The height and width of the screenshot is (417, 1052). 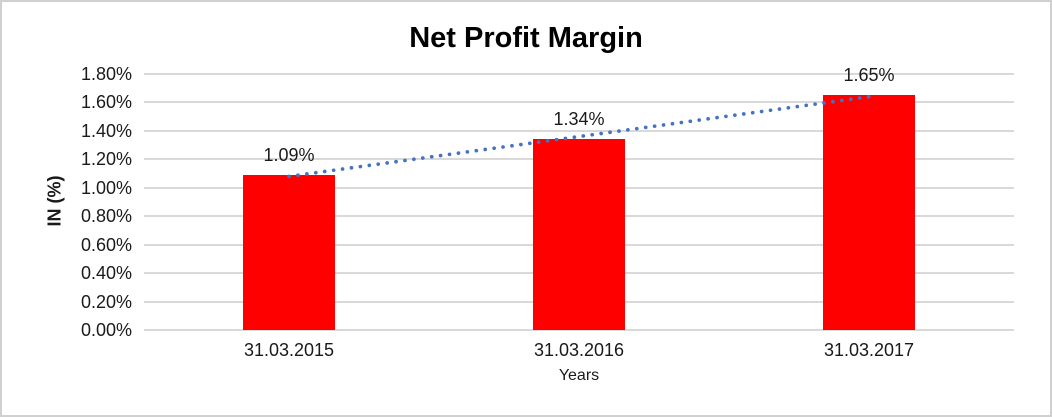 I want to click on y-tick-label: 1.80%, so click(x=106, y=74).